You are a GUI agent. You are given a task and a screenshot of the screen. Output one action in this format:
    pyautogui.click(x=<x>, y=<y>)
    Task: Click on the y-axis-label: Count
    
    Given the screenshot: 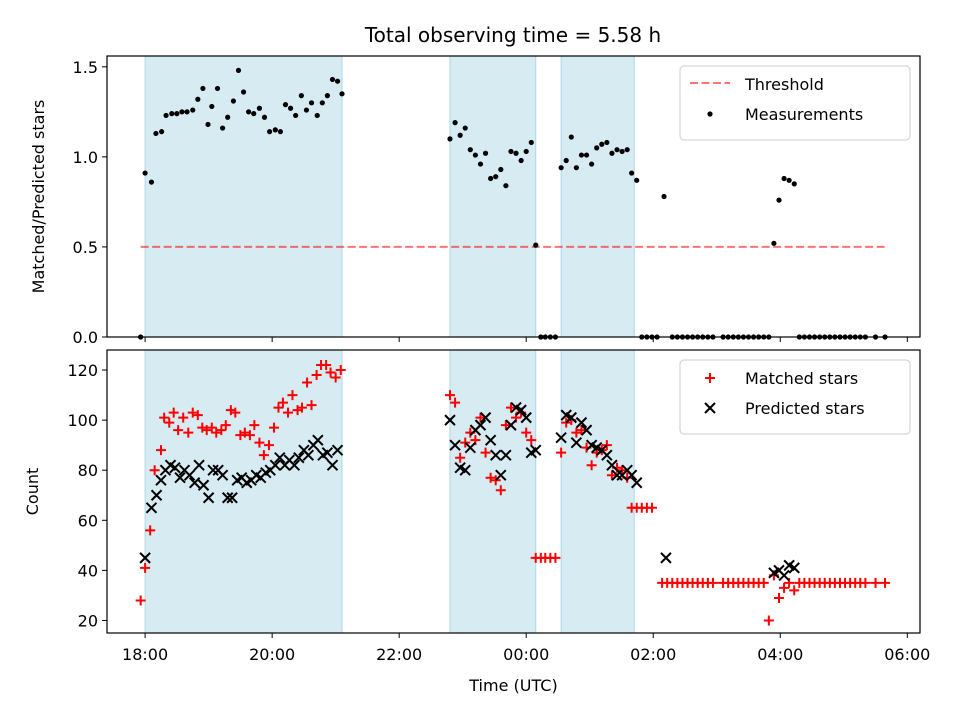 What is the action you would take?
    pyautogui.click(x=32, y=492)
    